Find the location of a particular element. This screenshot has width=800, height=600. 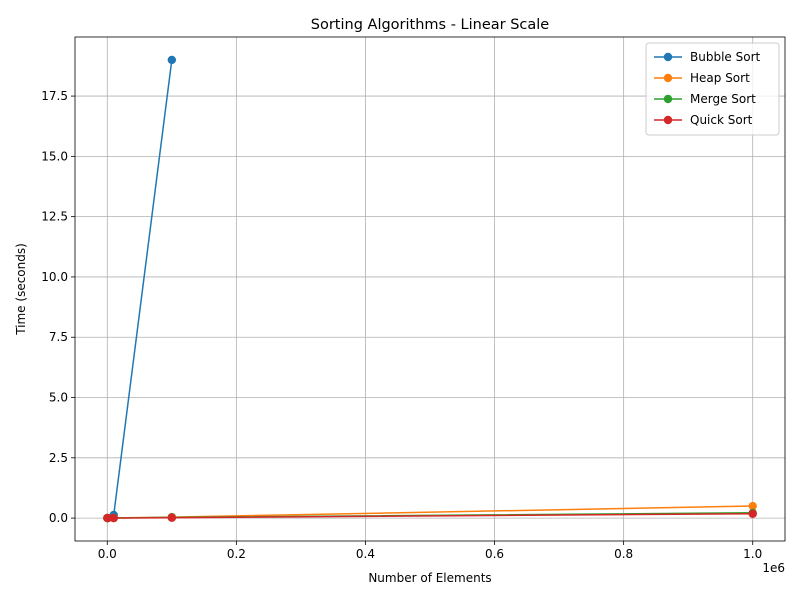

x-tick-label: 0.8 is located at coordinates (623, 554).